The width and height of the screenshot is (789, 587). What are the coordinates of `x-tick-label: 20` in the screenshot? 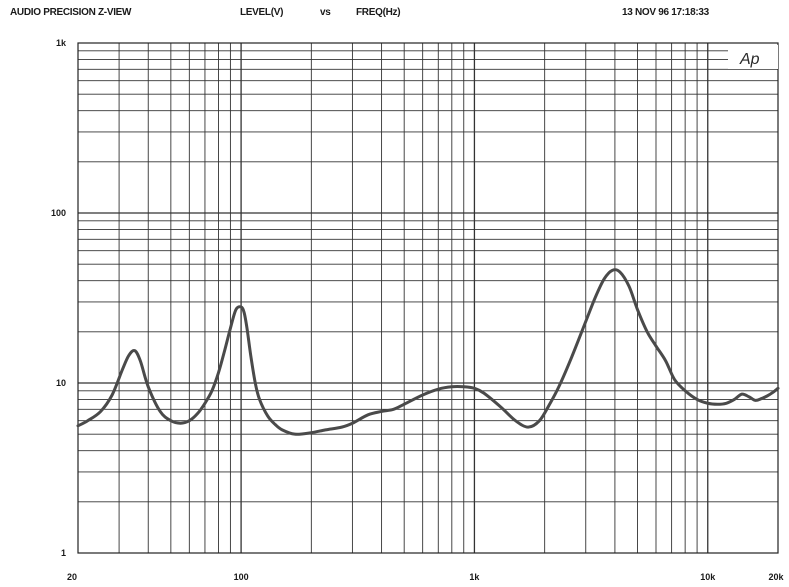 It's located at (72, 577).